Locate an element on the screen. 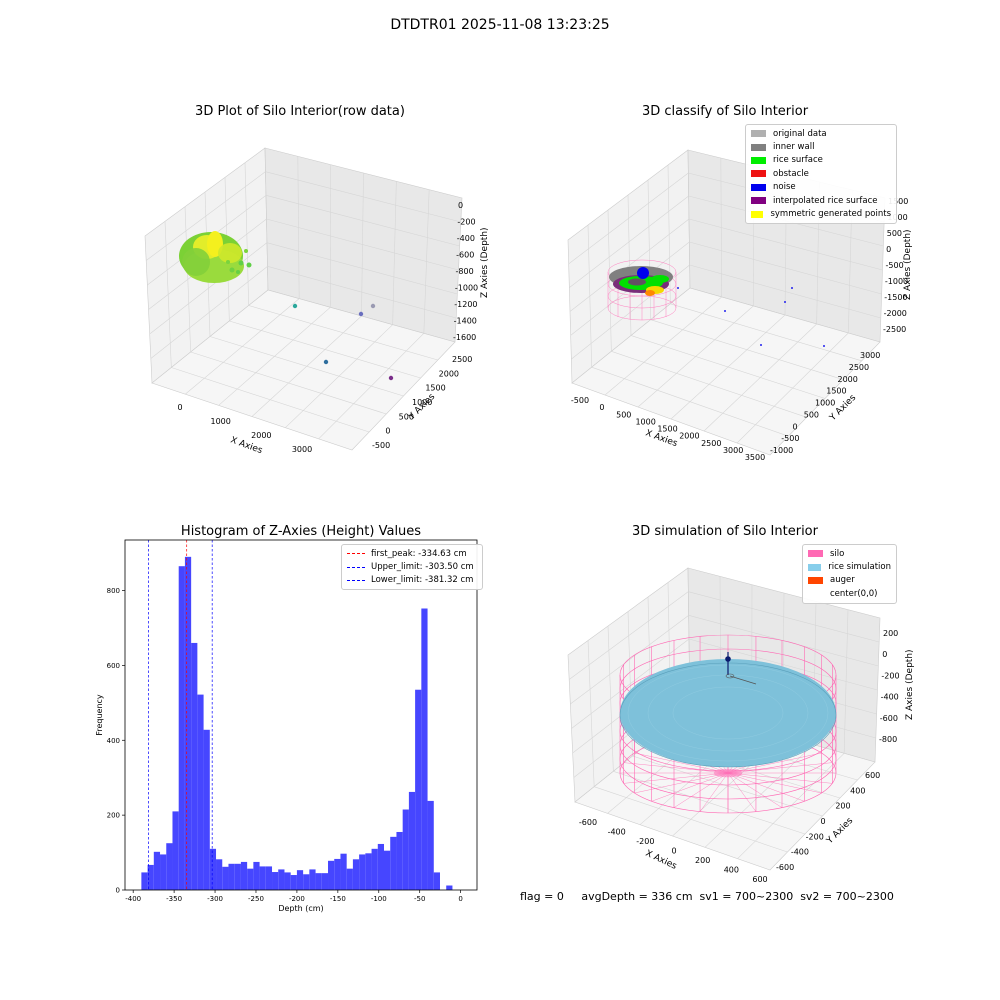 This screenshot has width=1000, height=1000. classify-xtick-label: 3000 is located at coordinates (733, 450).